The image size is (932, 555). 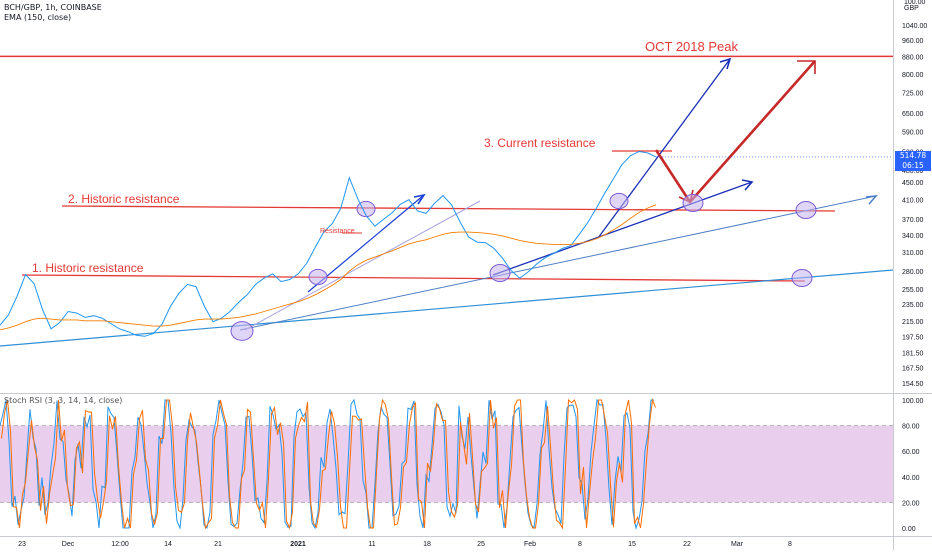 I want to click on time-tick-label: 11, so click(x=371, y=544).